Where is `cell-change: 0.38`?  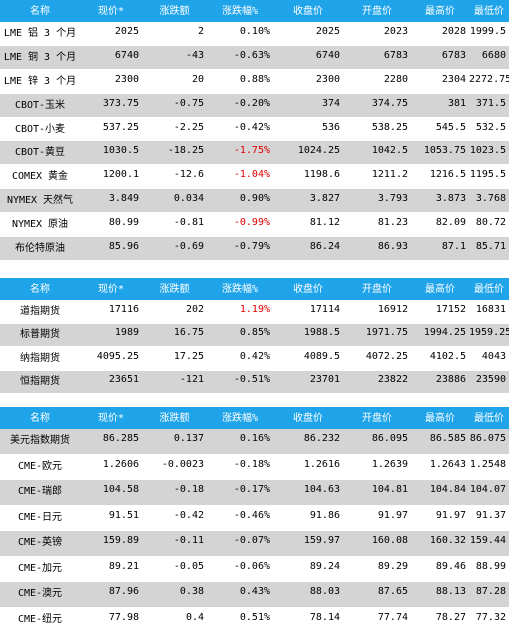
cell-change: 0.38 is located at coordinates (174, 591).